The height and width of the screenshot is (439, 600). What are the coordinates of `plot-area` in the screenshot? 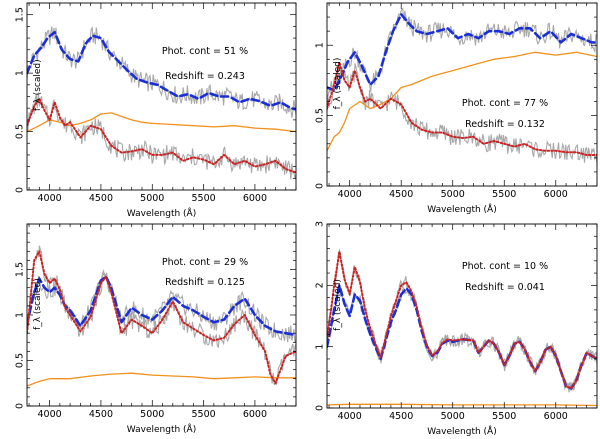 It's located at (161, 316).